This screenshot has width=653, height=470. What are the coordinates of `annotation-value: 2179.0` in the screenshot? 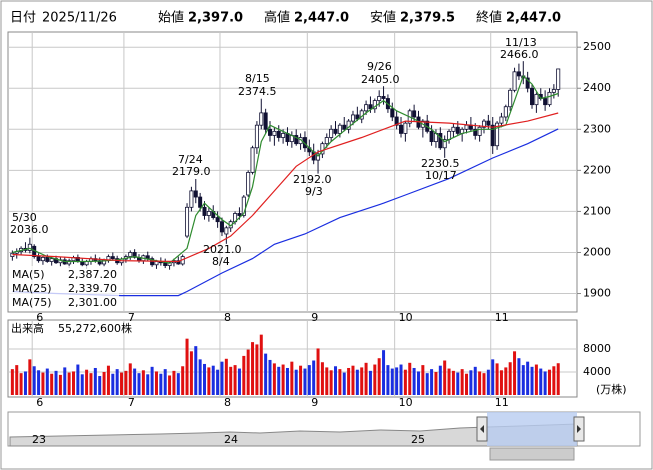 It's located at (191, 171).